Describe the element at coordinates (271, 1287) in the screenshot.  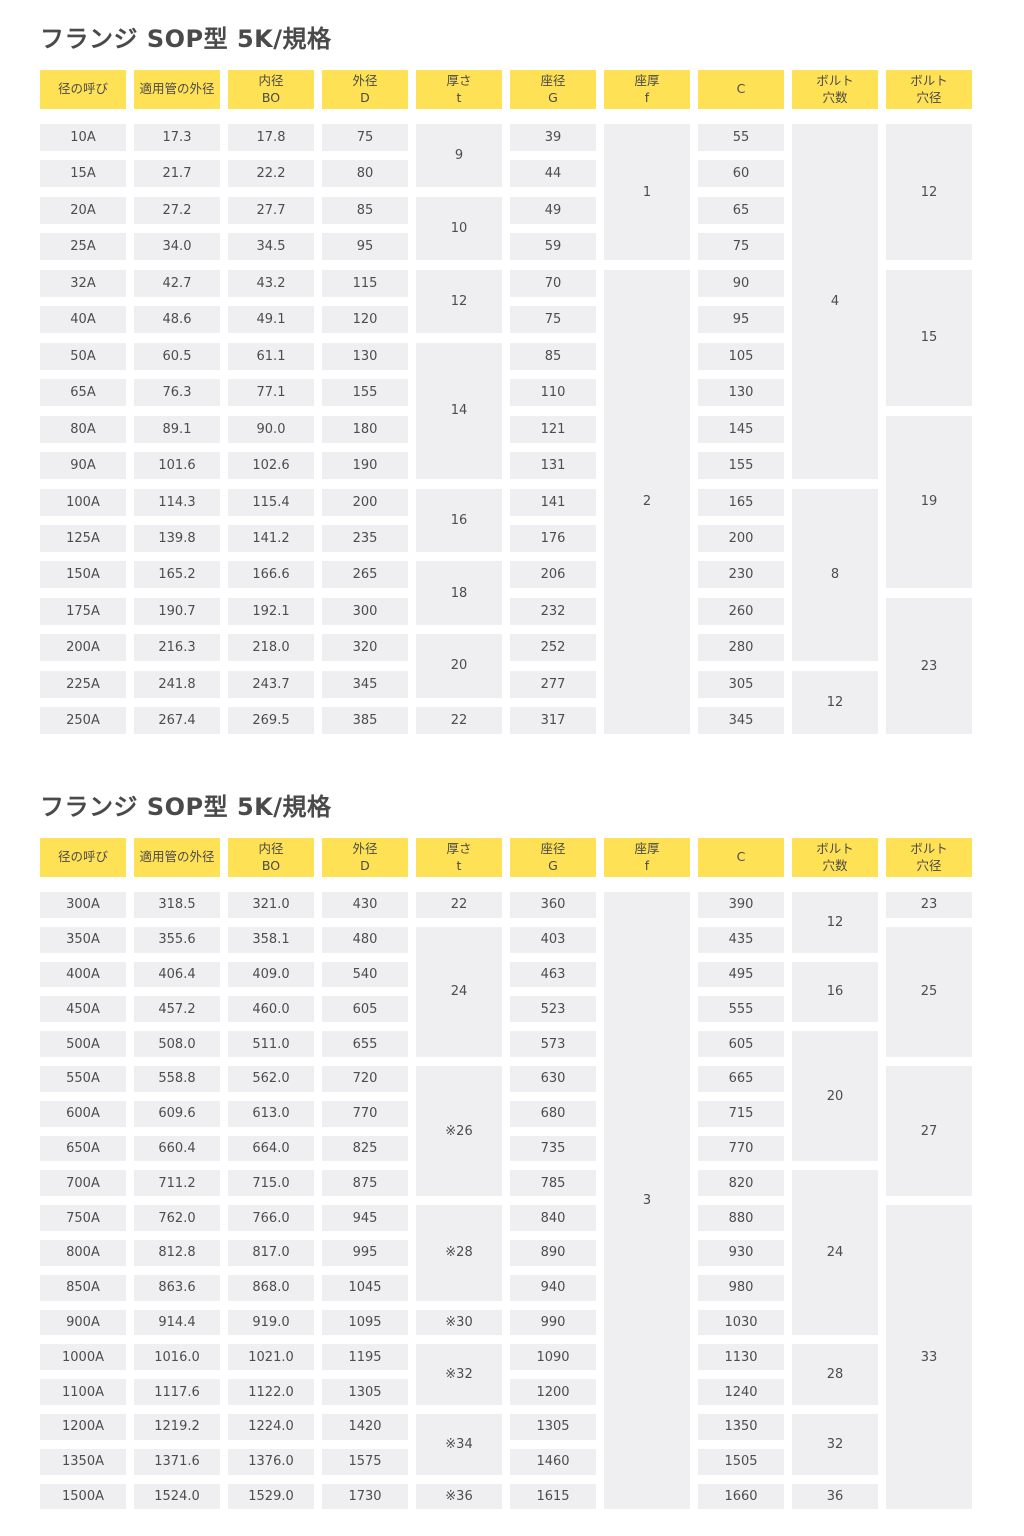
I see `inner-diameter-bo-cell: 868.0` at that location.